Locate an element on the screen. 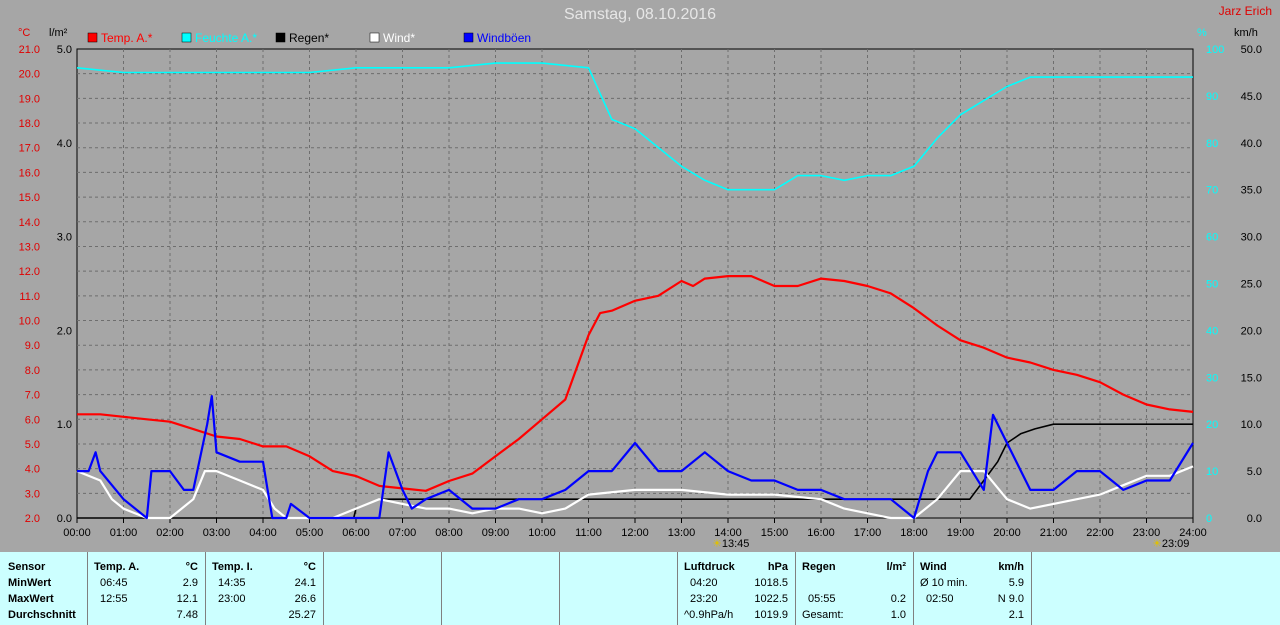  humidity-tick-label: 70 is located at coordinates (1212, 191).